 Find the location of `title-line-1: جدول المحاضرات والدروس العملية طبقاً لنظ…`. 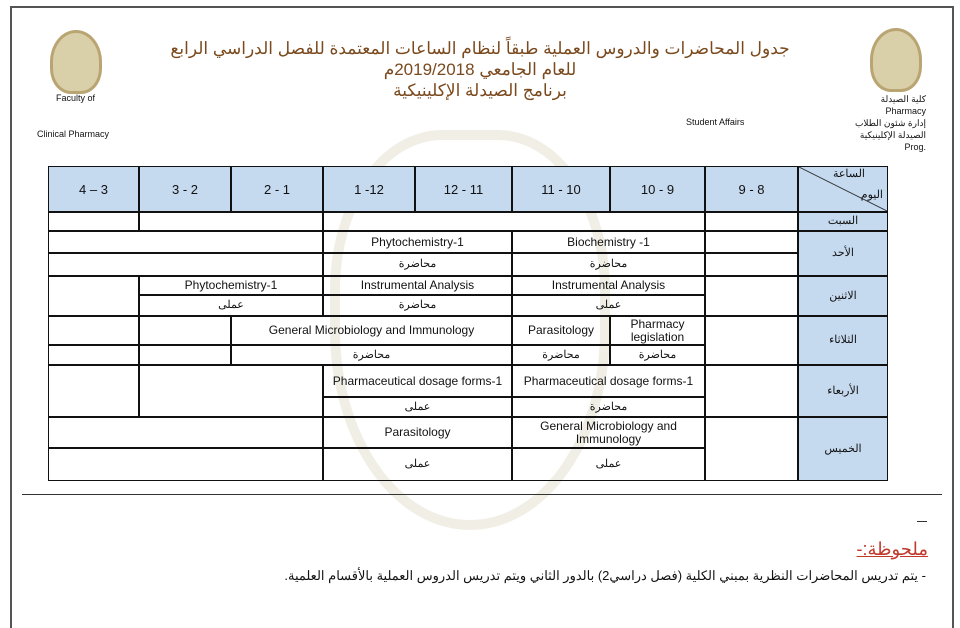

title-line-1: جدول المحاضرات والدروس العملية طبقاً لنظ… is located at coordinates (480, 48).